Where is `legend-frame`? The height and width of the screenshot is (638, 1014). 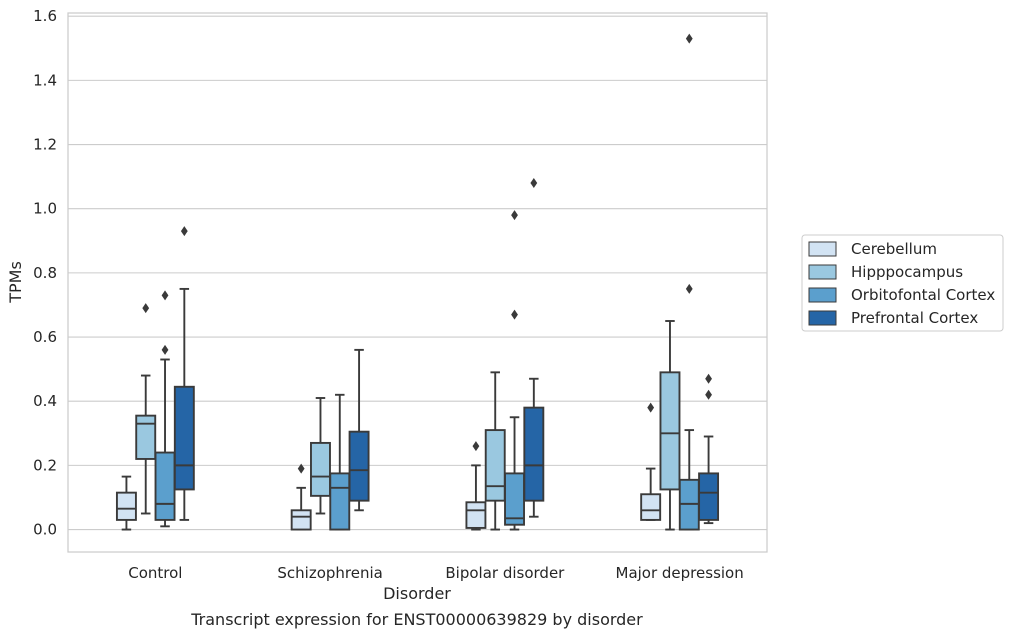 legend-frame is located at coordinates (902, 283).